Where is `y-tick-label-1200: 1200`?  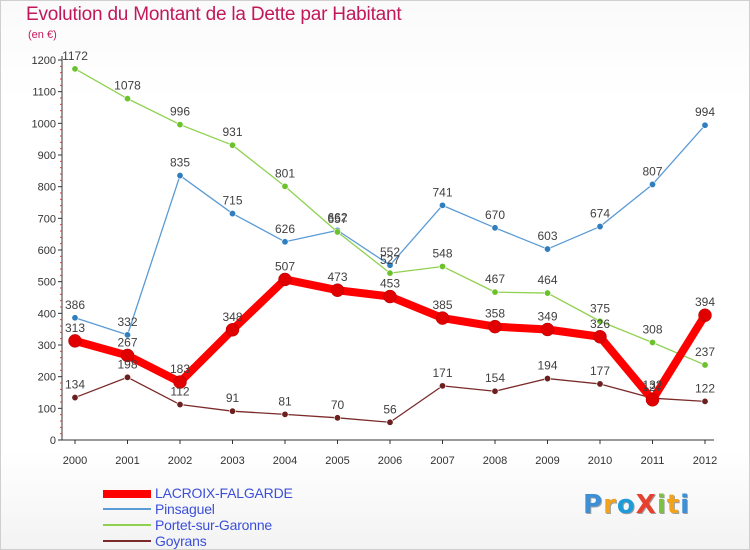 y-tick-label-1200: 1200 is located at coordinates (44, 61).